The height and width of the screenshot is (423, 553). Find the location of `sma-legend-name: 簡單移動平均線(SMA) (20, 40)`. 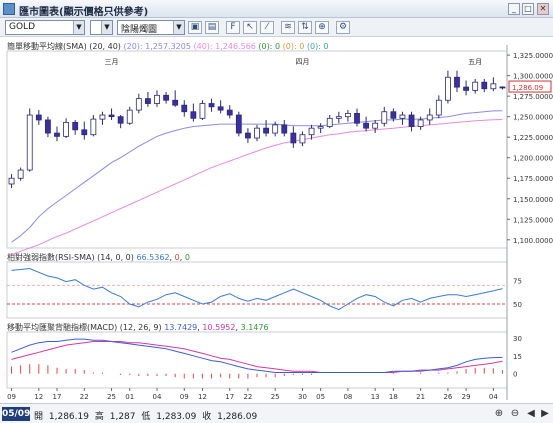

sma-legend-name: 簡單移動平均線(SMA) (20, 40) is located at coordinates (64, 46).